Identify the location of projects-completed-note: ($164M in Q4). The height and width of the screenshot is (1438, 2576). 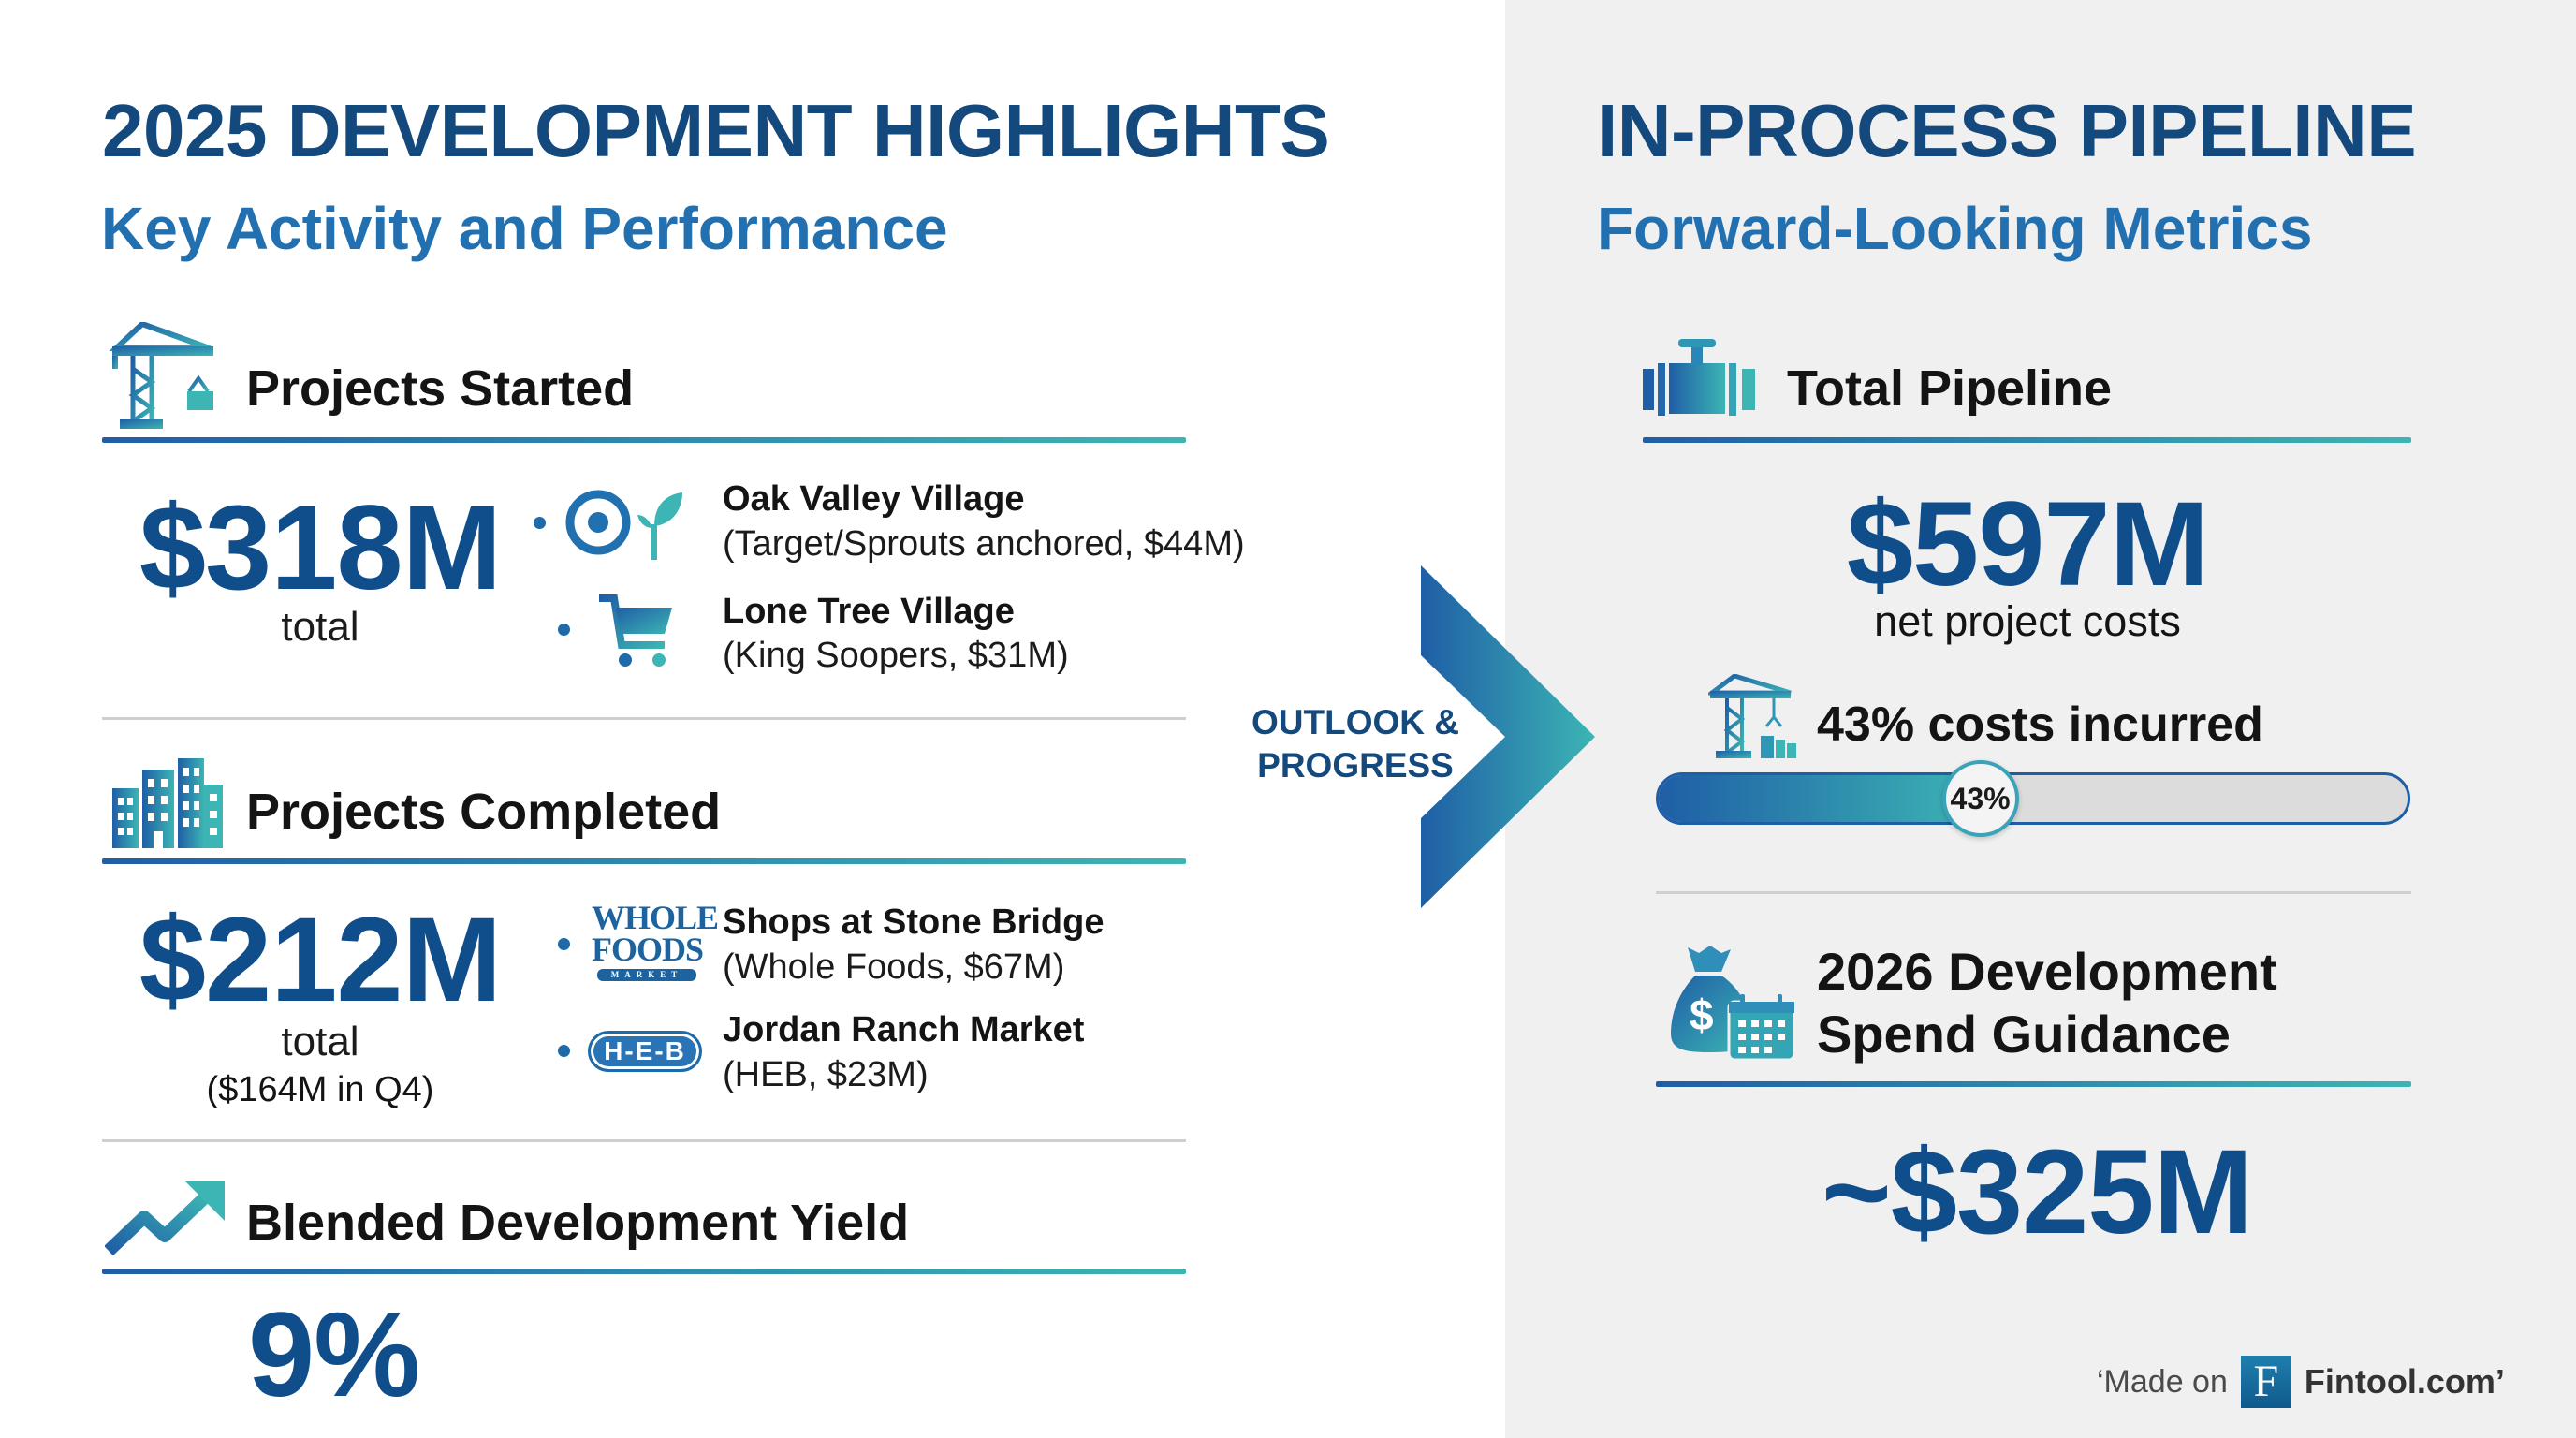
(320, 1089).